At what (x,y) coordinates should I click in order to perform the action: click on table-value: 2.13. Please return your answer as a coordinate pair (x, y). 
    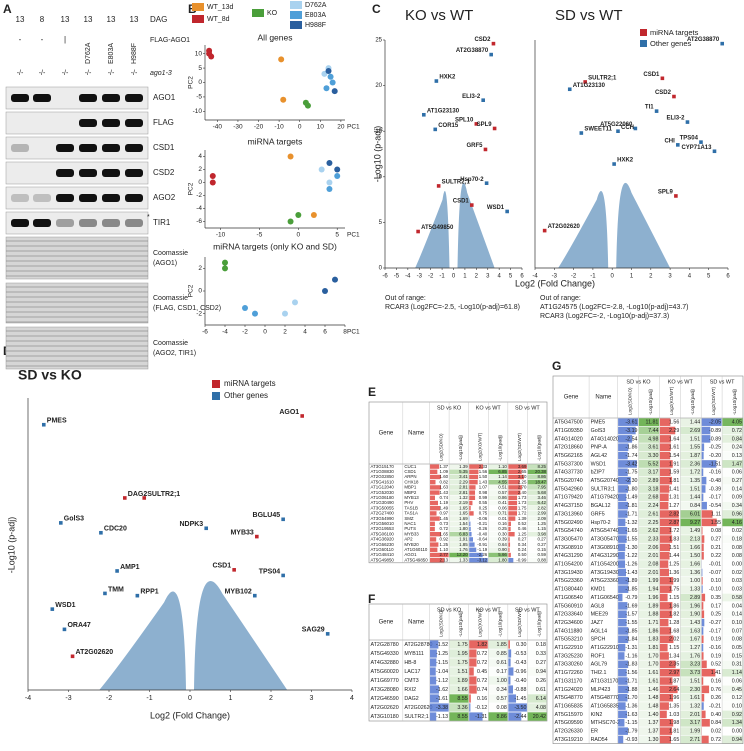
    Looking at the image, I should click on (444, 559).